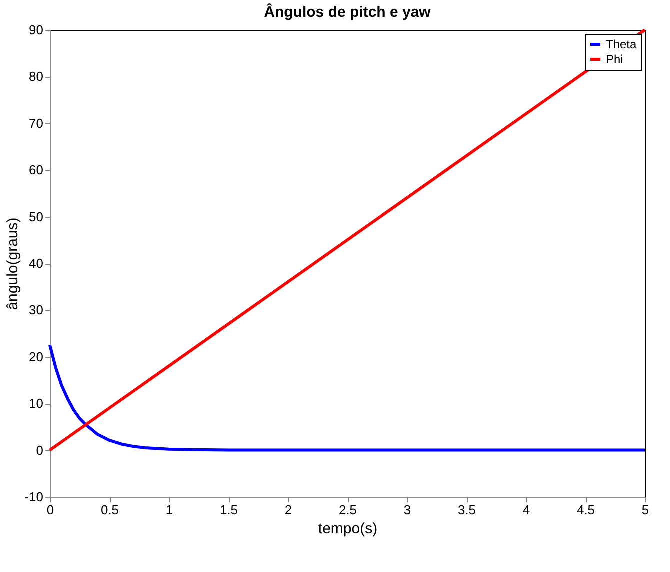  I want to click on y-tick-label: 50, so click(36, 216).